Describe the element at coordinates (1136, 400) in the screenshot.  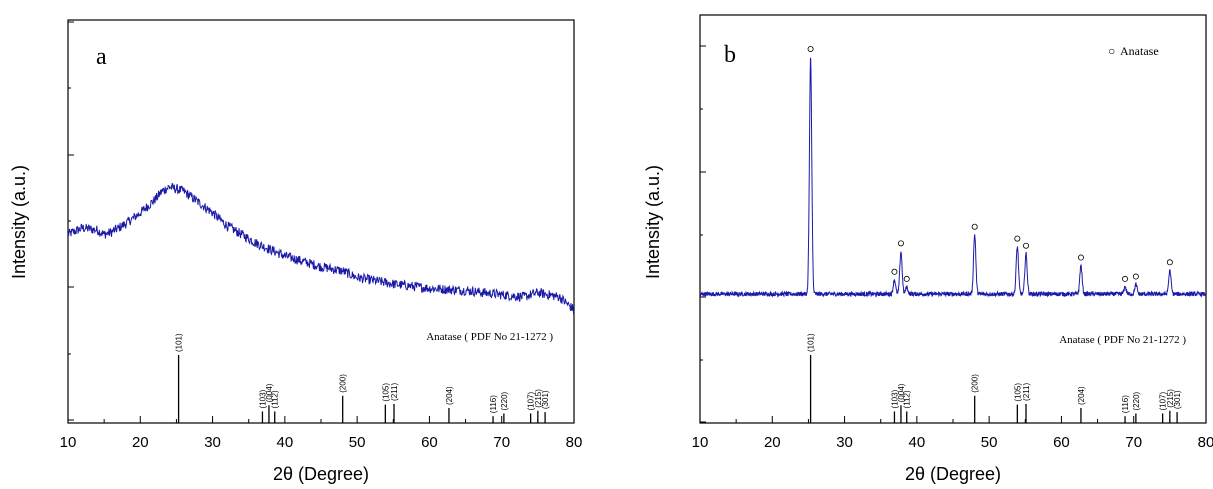
I see `panel-b-hkl-label: (220)` at that location.